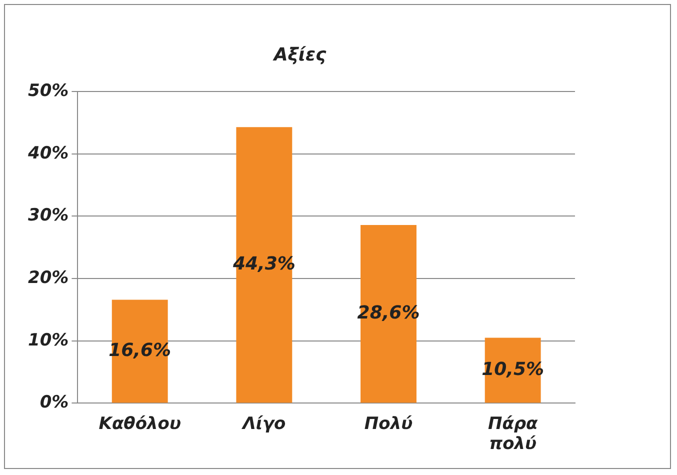 The height and width of the screenshot is (475, 677). Describe the element at coordinates (48, 216) in the screenshot. I see `y-tick-label: 30%` at that location.